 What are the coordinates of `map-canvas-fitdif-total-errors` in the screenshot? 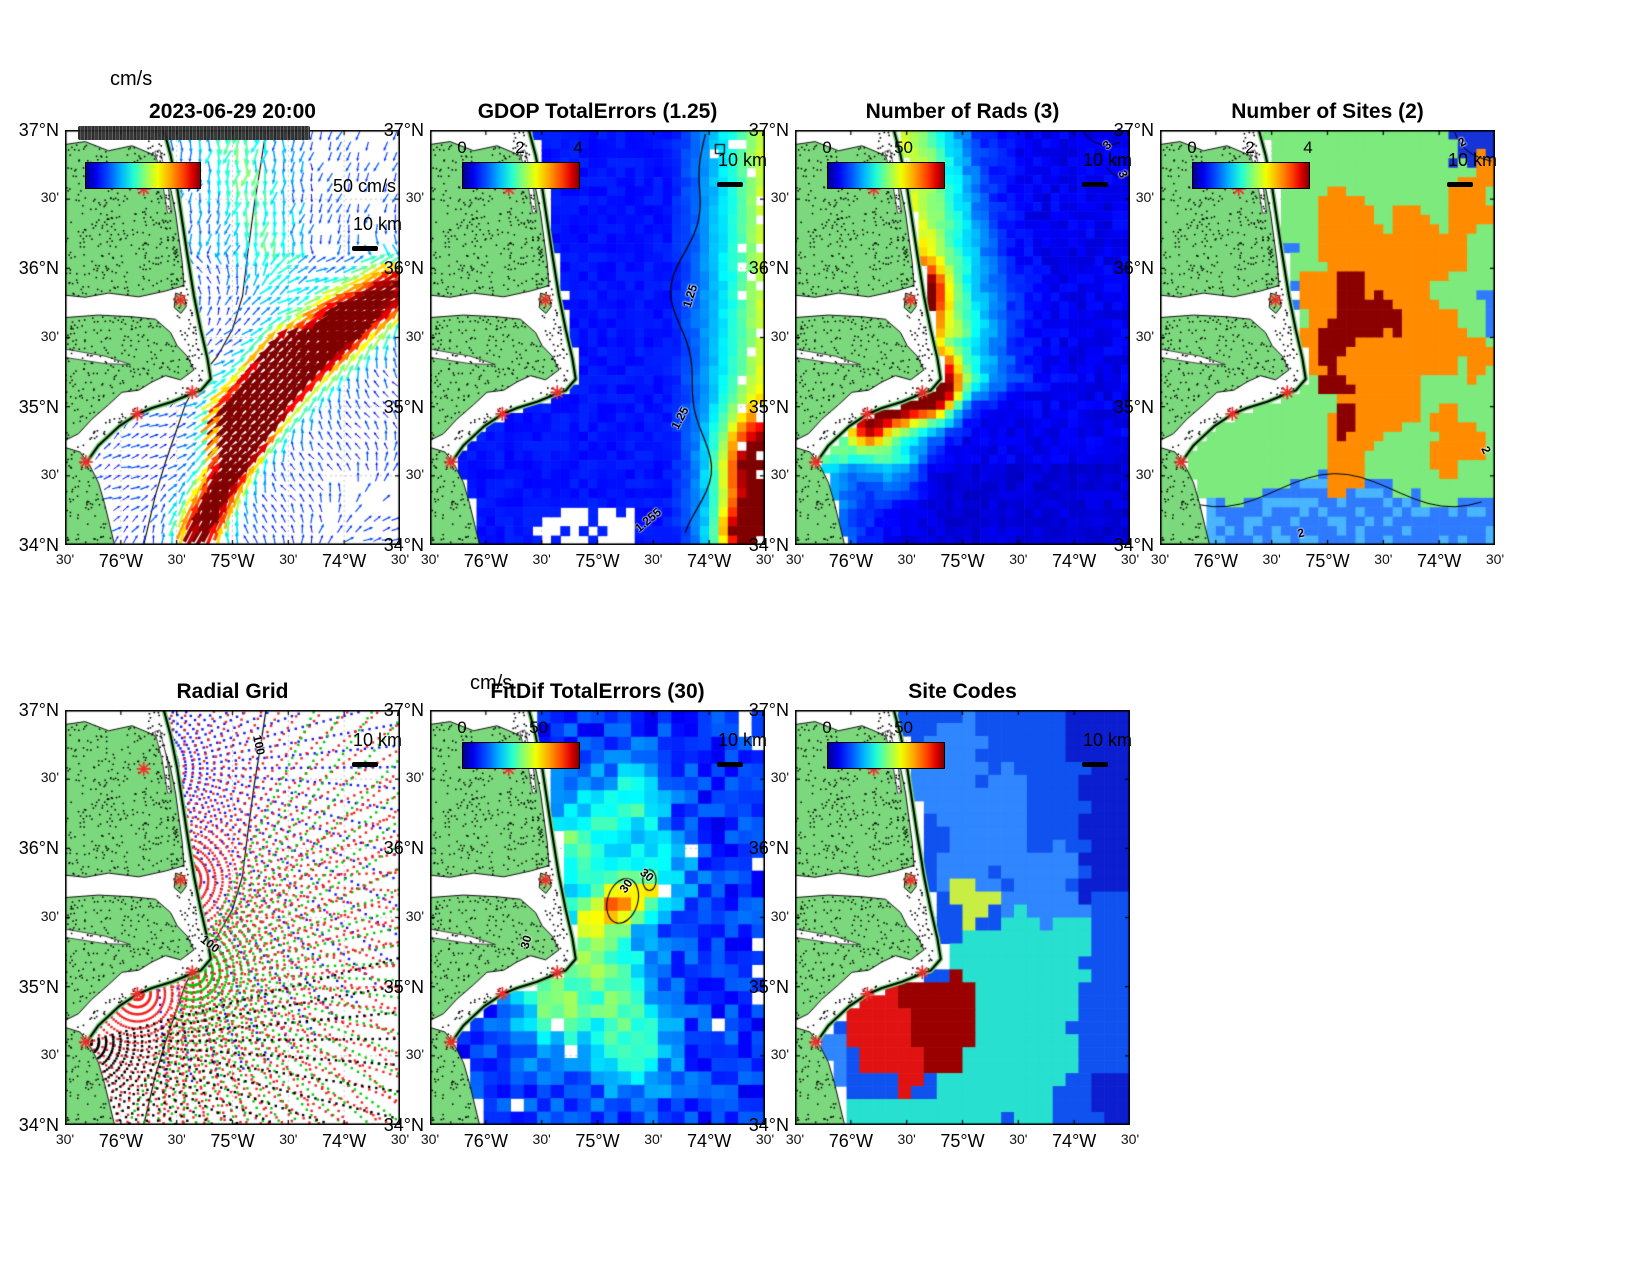 It's located at (597, 917).